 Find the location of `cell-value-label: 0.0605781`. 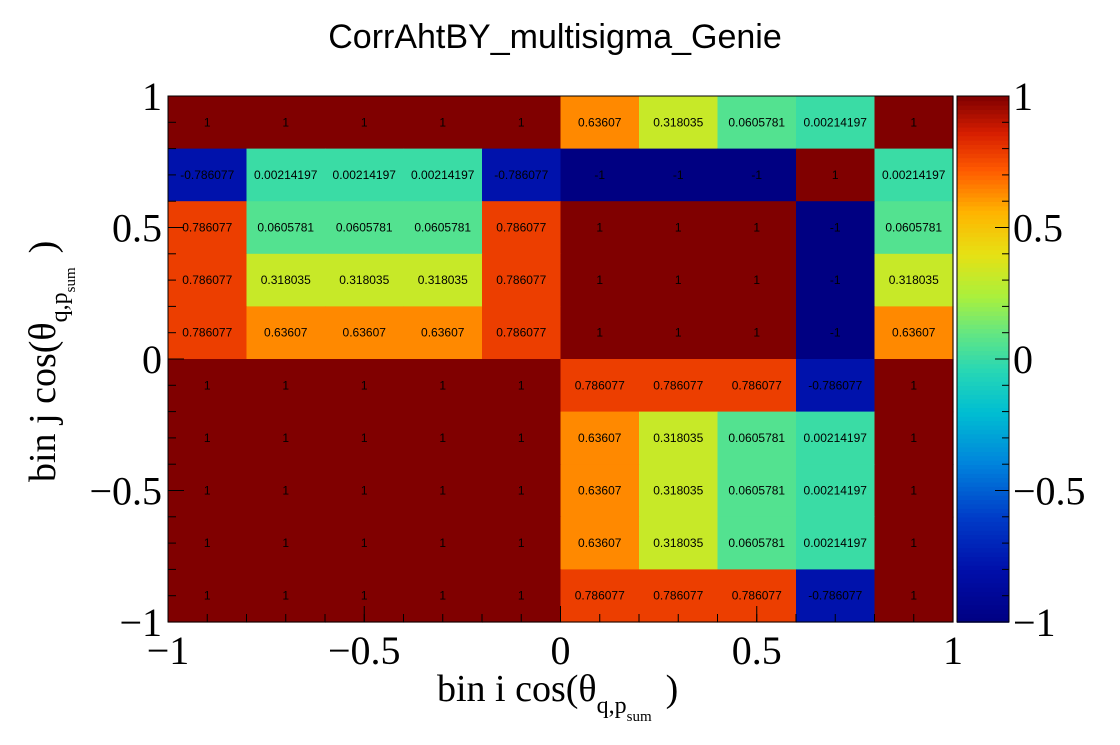

cell-value-label: 0.0605781 is located at coordinates (756, 491).